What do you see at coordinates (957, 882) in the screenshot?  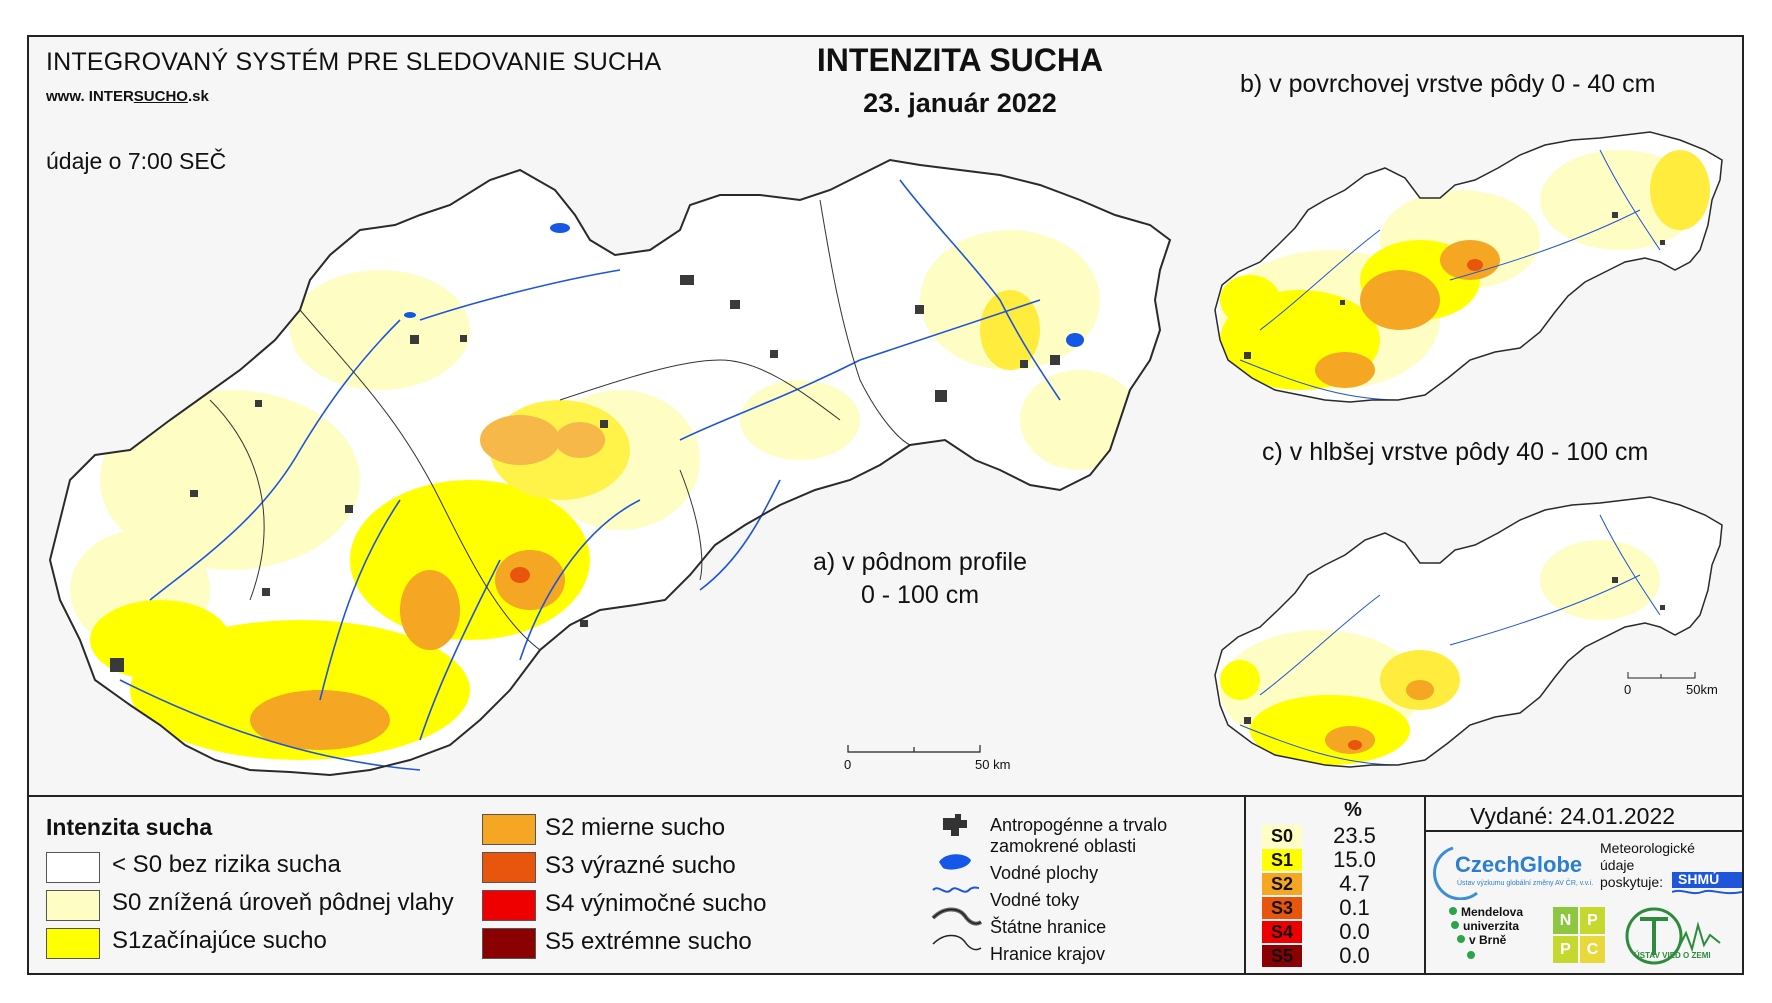 I see `symbol-icons` at bounding box center [957, 882].